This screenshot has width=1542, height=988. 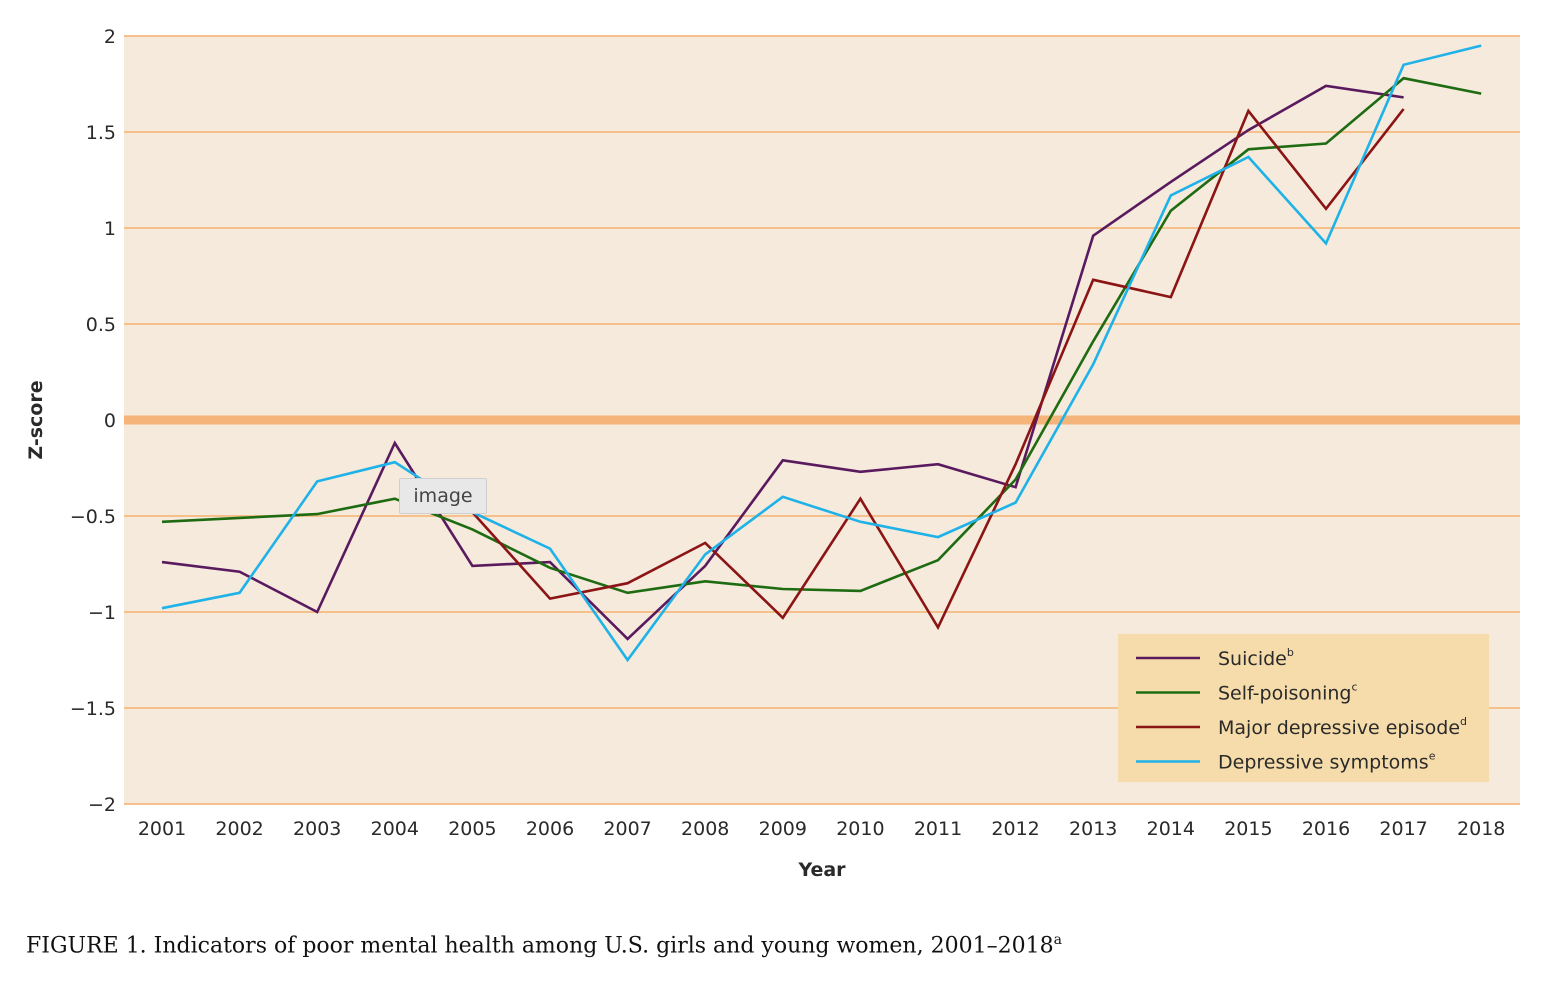 I want to click on x-tick-label: 2011, so click(x=938, y=829).